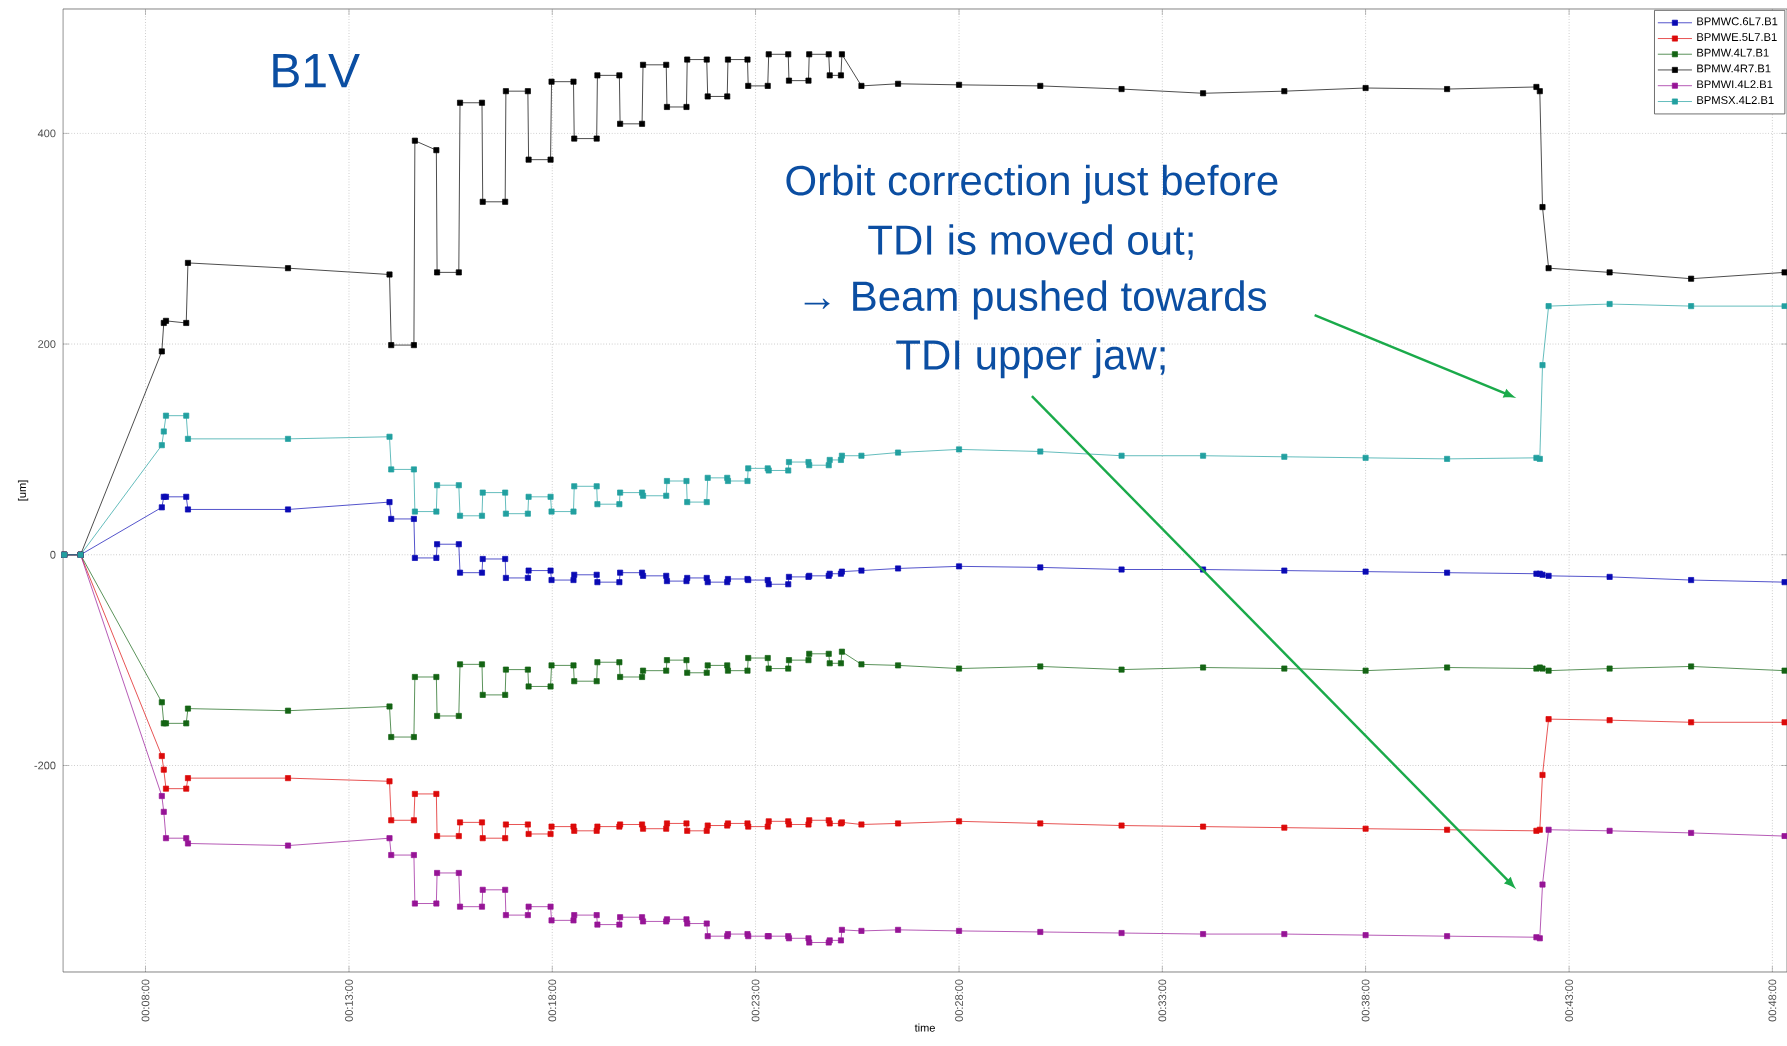 The height and width of the screenshot is (1046, 1787). What do you see at coordinates (145, 1000) in the screenshot?
I see `x-tick-label: 00:08:00` at bounding box center [145, 1000].